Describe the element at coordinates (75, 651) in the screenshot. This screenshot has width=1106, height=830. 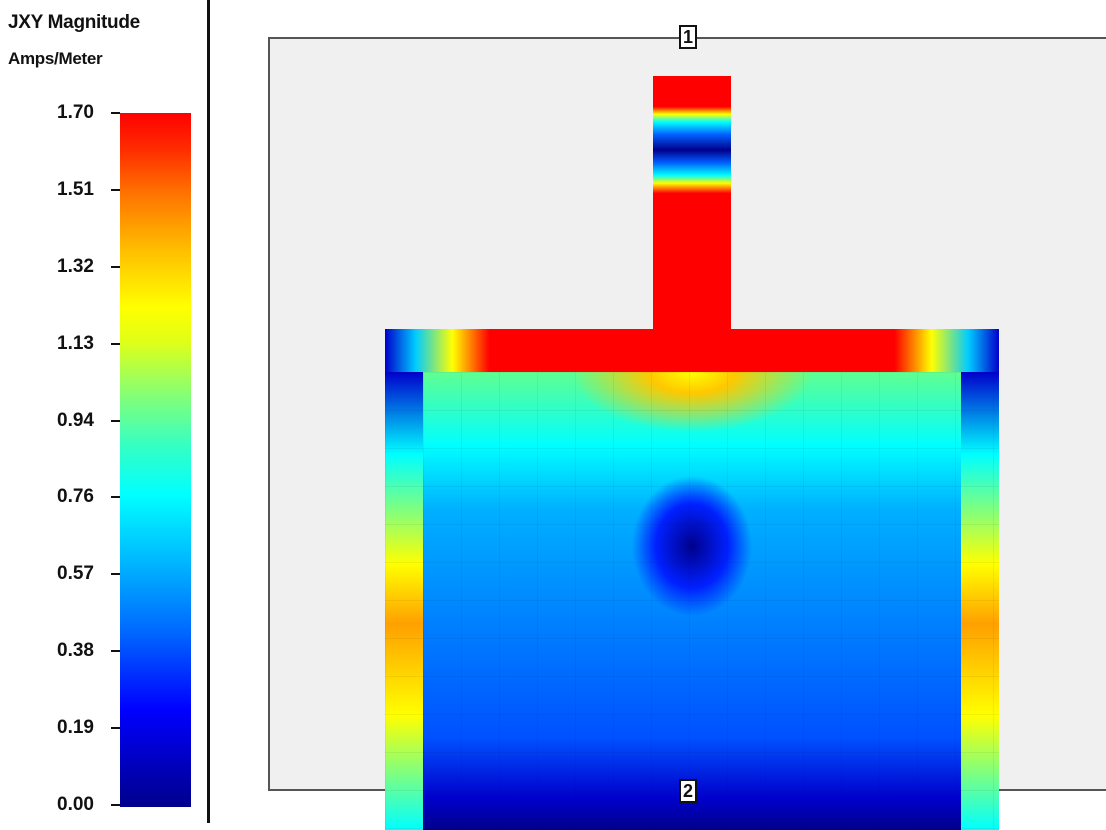
I see `legend-tick-label: 0.38` at that location.